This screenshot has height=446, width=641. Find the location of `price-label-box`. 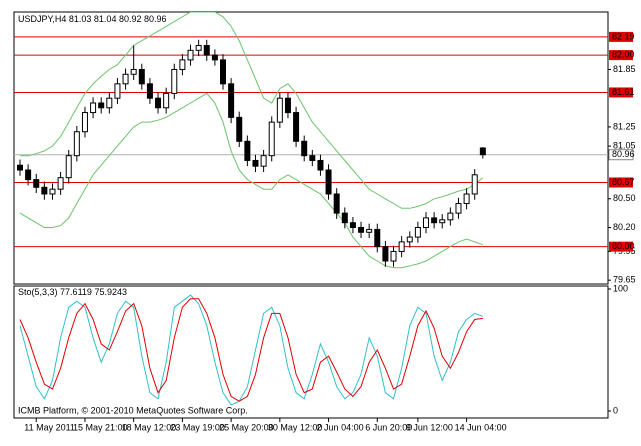

price-label-box is located at coordinates (621, 155).